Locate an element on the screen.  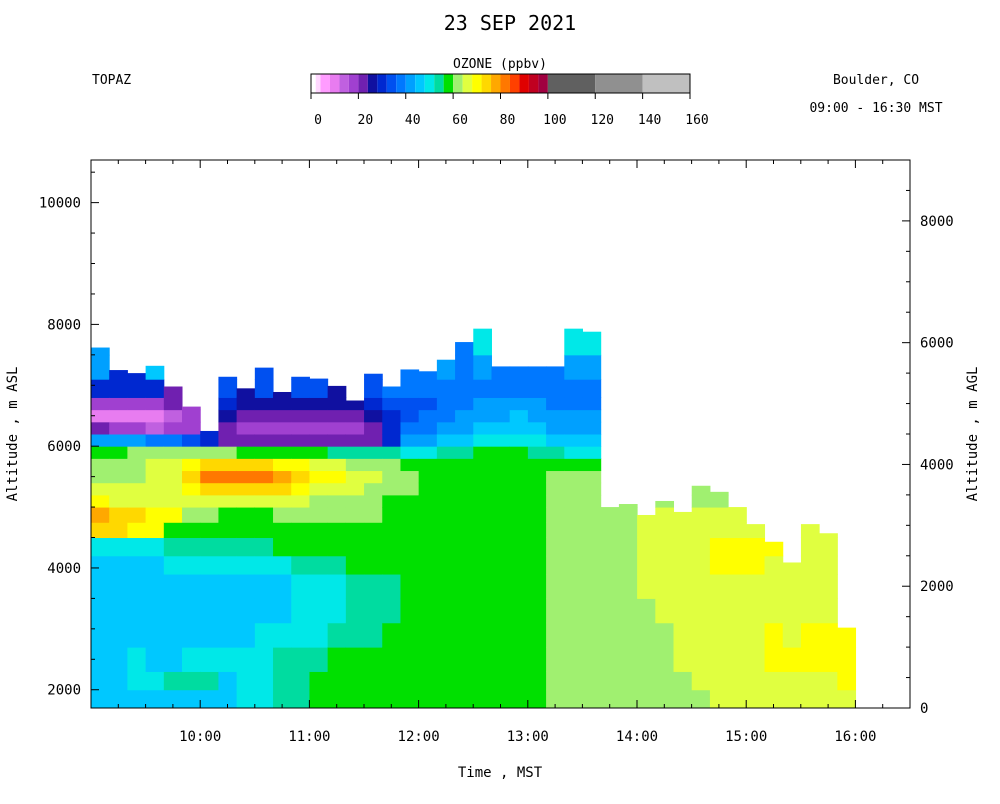
y-left-tick-label: 4000 is located at coordinates (64, 569).